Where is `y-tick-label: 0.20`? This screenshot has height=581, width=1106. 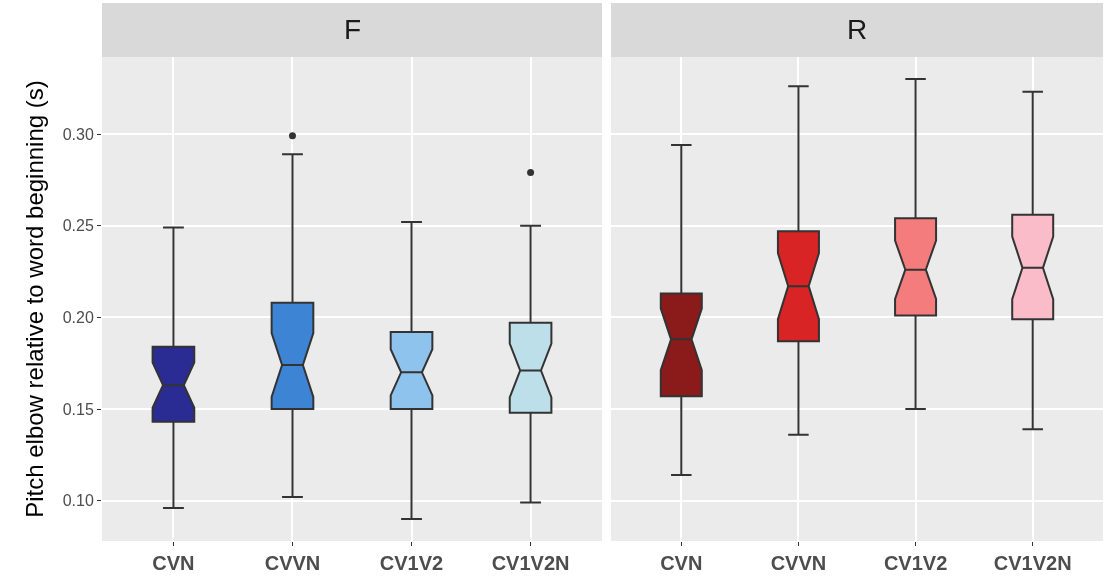
y-tick-label: 0.20 is located at coordinates (78, 317).